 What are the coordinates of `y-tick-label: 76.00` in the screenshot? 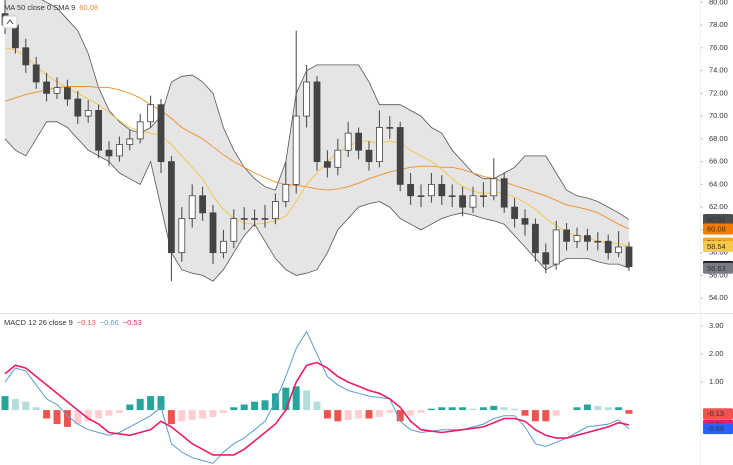 It's located at (718, 47).